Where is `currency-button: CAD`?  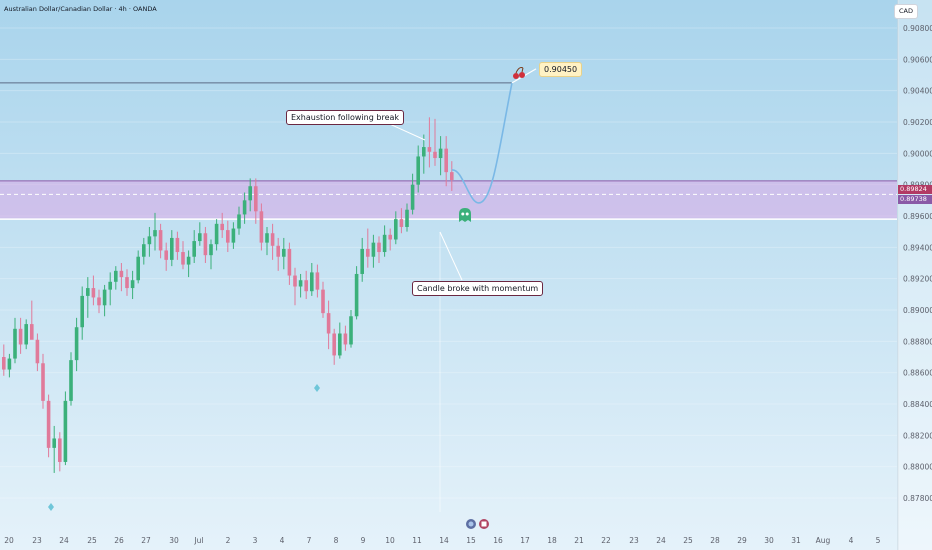
currency-button: CAD is located at coordinates (906, 11).